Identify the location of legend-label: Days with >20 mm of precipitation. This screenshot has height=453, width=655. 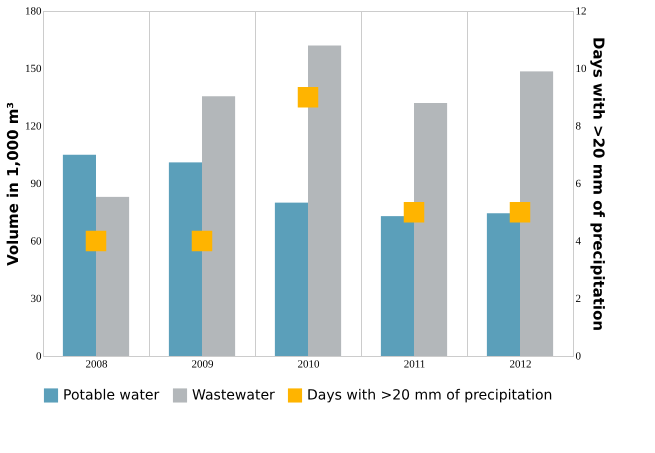
(429, 395).